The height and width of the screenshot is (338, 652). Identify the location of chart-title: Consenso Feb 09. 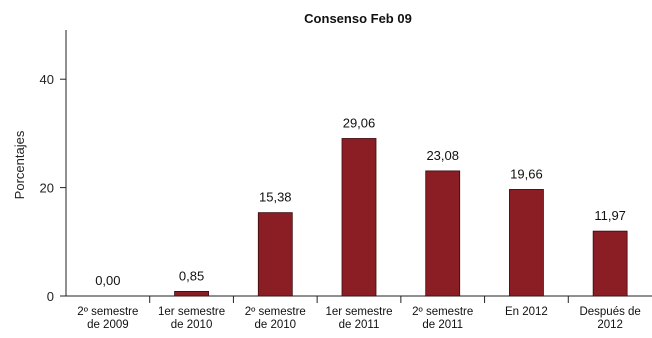
(358, 18).